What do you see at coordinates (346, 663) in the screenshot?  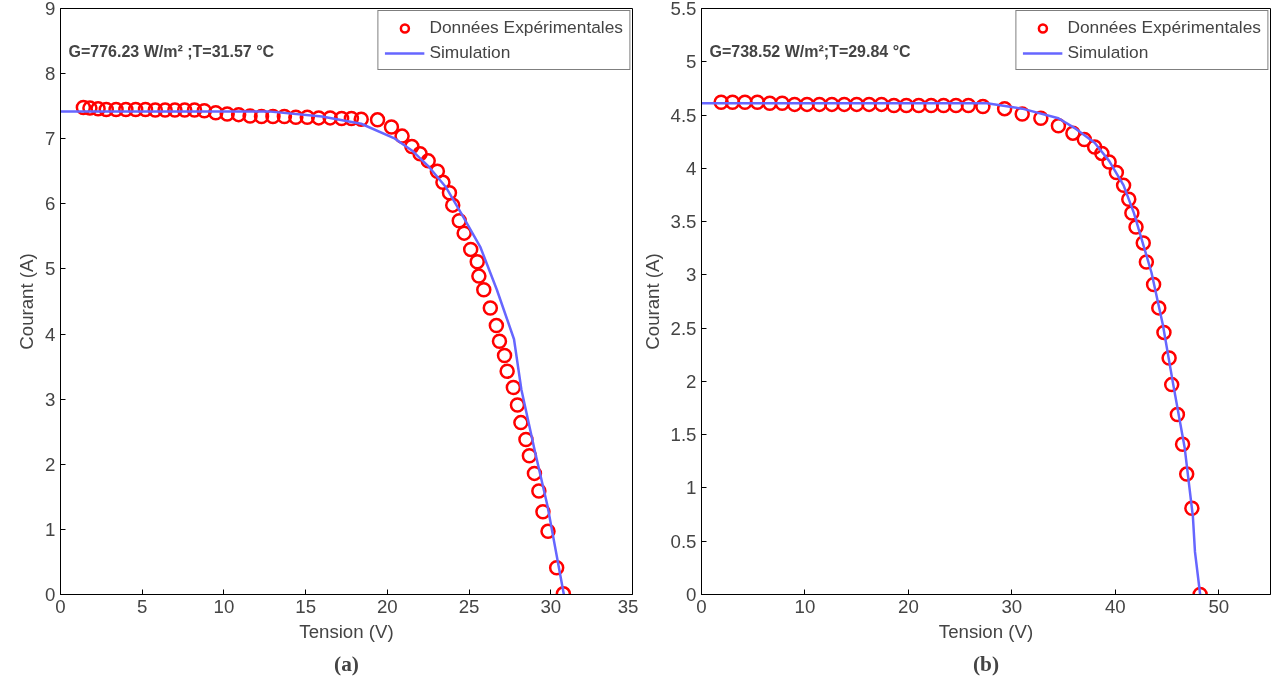 I see `text: (a)` at bounding box center [346, 663].